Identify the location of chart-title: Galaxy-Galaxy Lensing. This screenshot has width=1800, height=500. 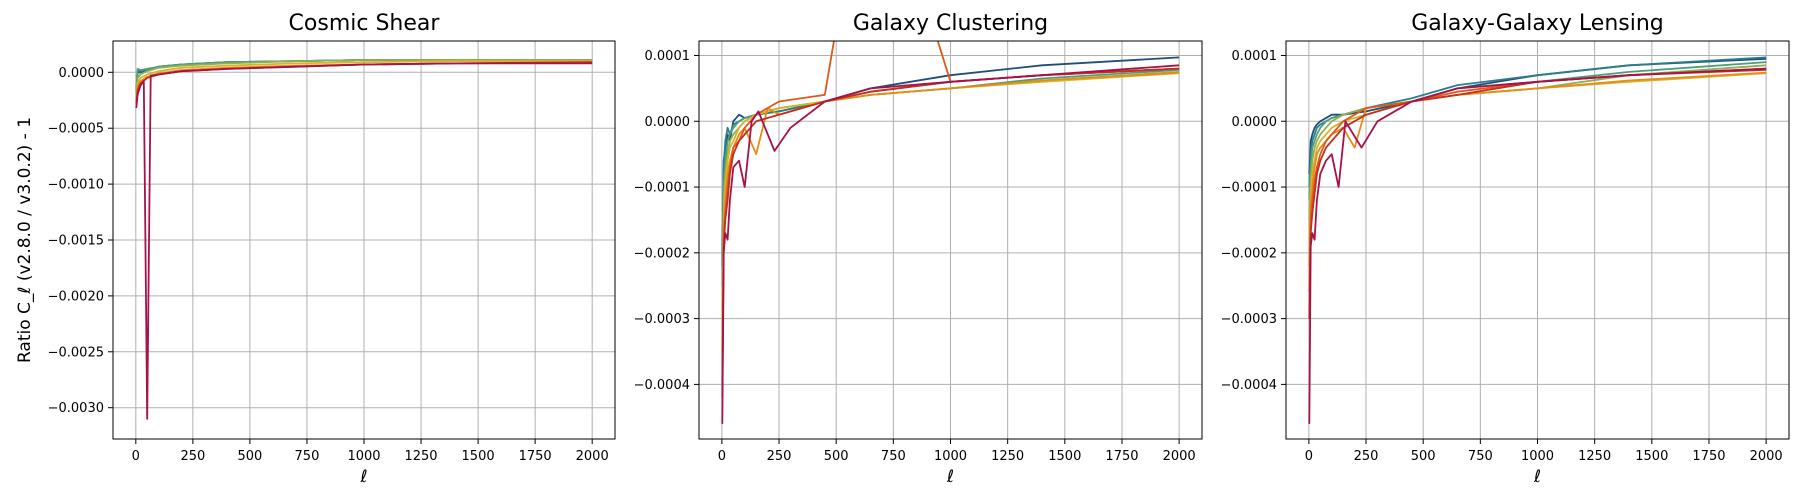
(1537, 23).